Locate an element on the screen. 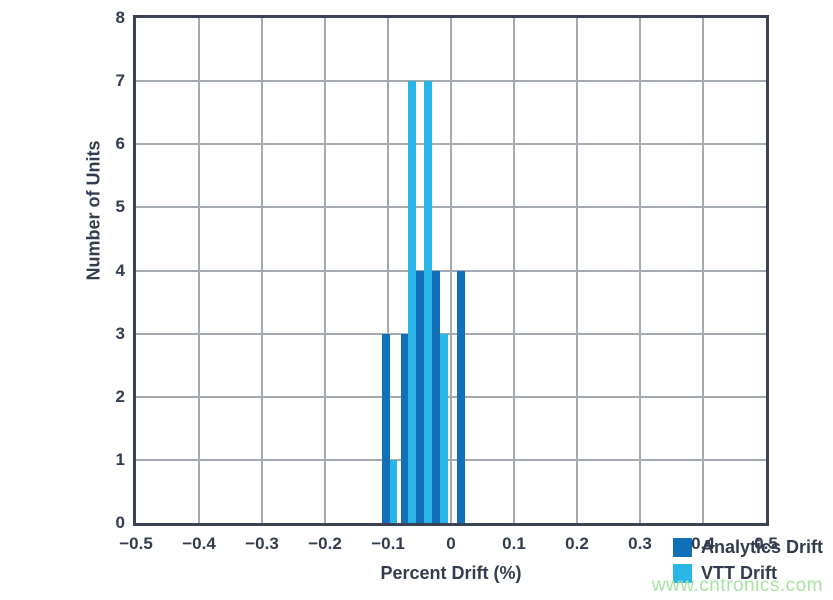 This screenshot has width=833, height=600. x-tick-label: 0 is located at coordinates (451, 543).